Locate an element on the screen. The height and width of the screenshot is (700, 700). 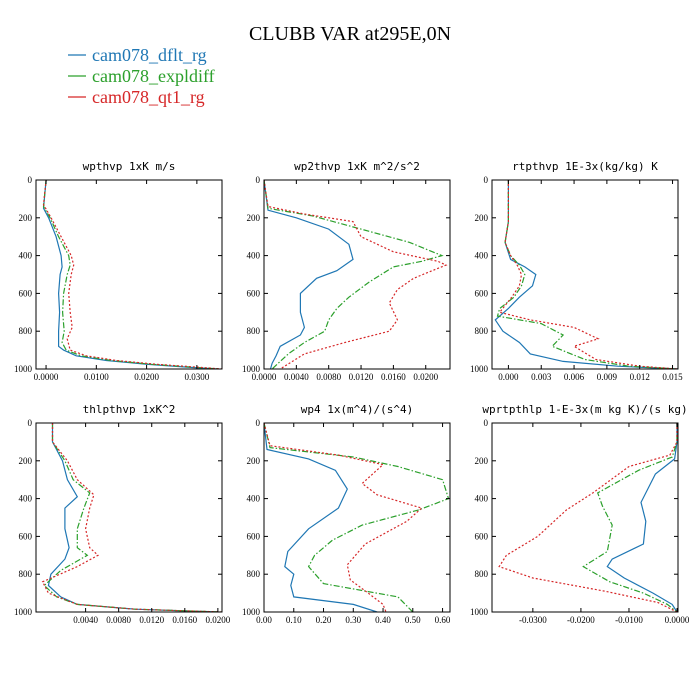
x-tick-label: 0.0300 is located at coordinates (196, 377).